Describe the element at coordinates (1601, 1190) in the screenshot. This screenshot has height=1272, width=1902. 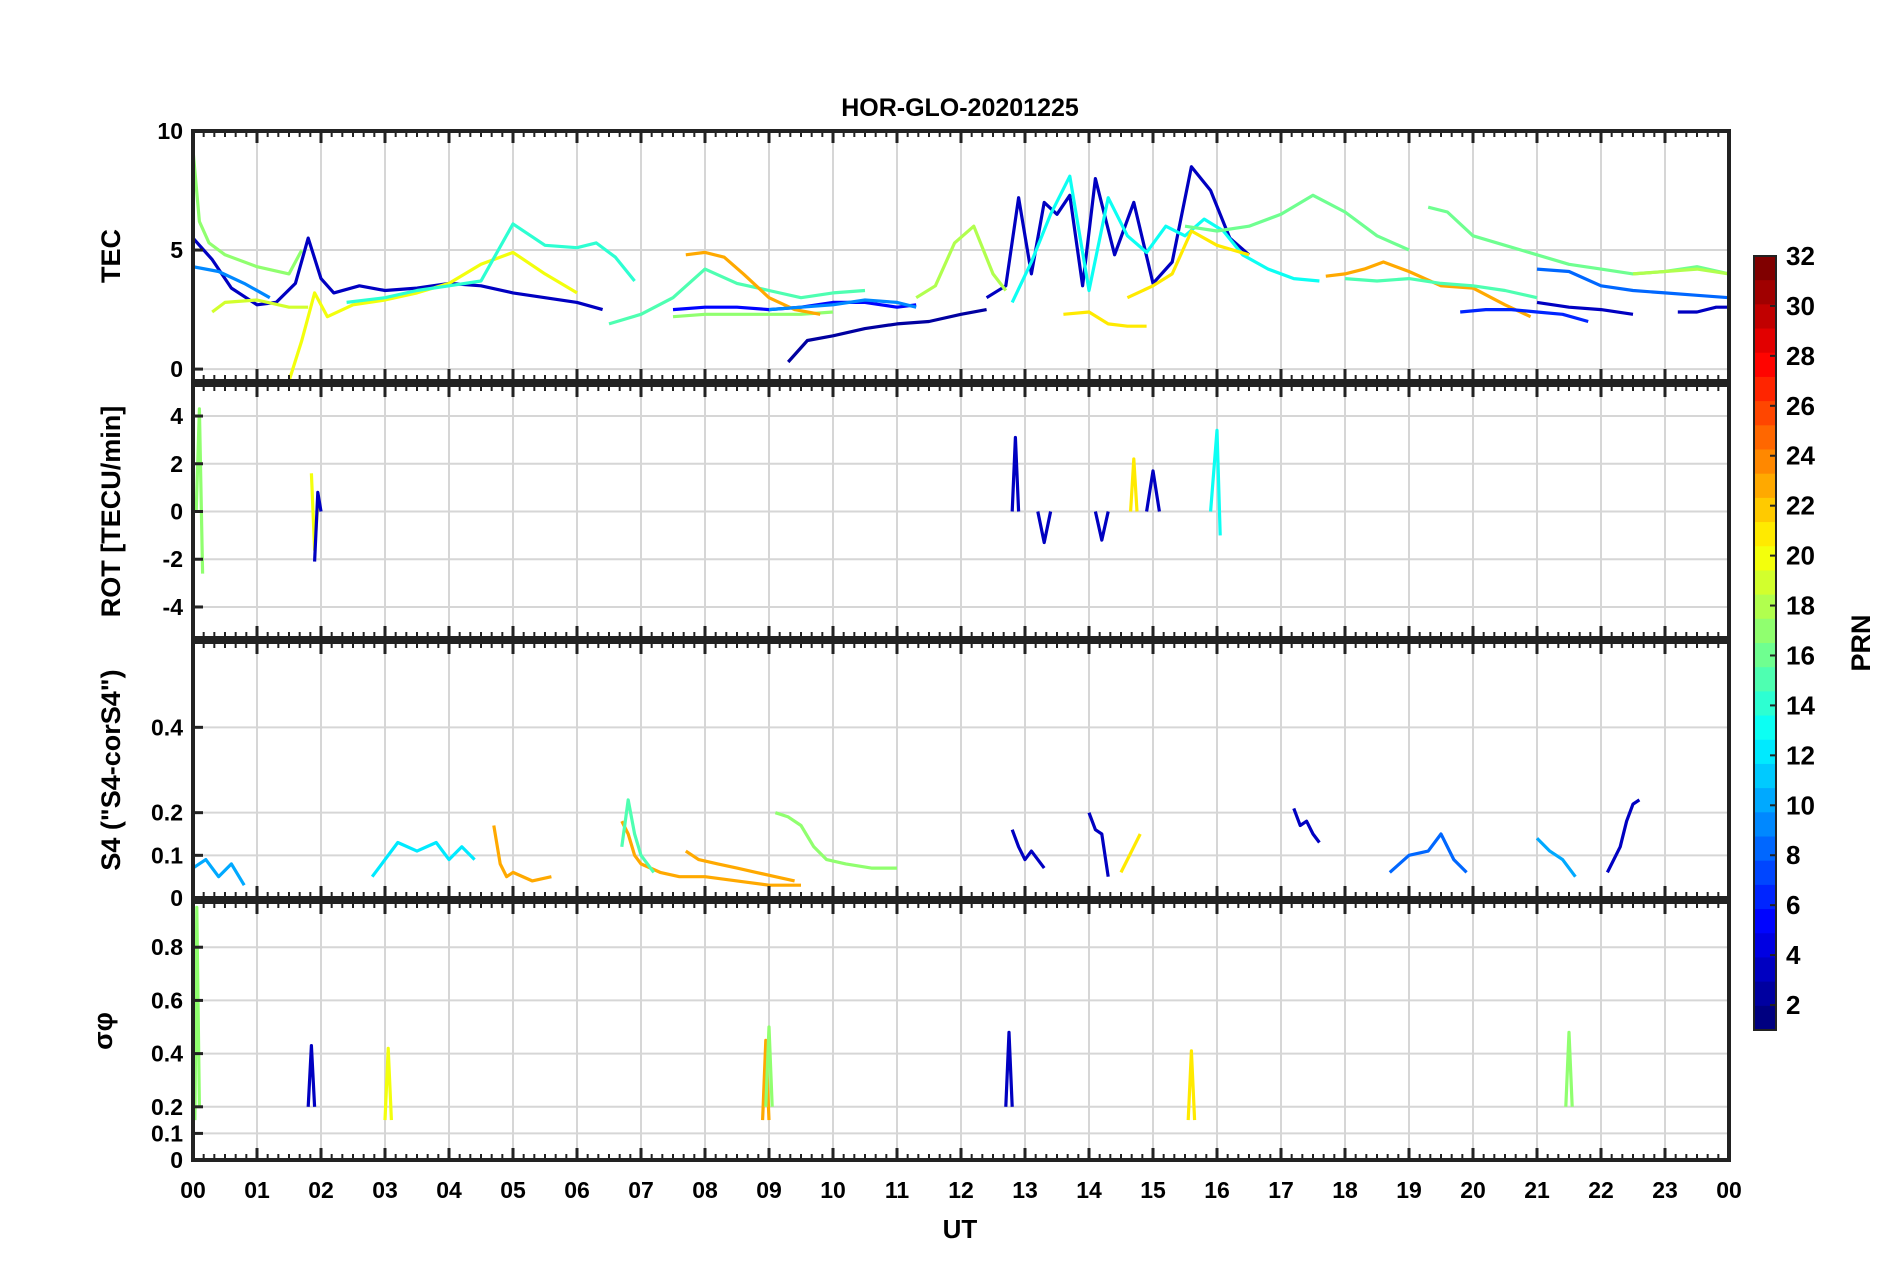
I see `x-tick-label: 22` at that location.